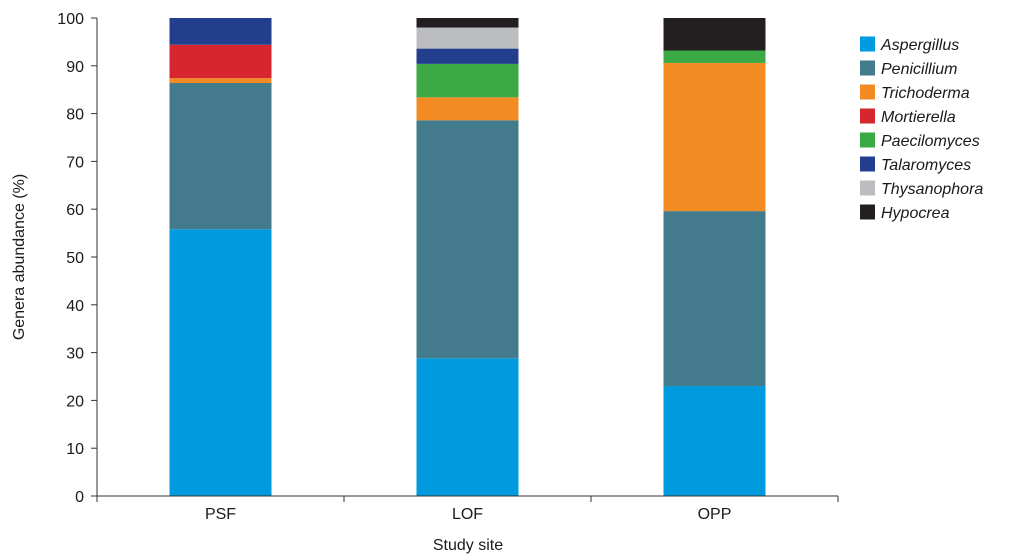 The height and width of the screenshot is (559, 1019). What do you see at coordinates (932, 189) in the screenshot?
I see `legend-label: Thysanophora` at bounding box center [932, 189].